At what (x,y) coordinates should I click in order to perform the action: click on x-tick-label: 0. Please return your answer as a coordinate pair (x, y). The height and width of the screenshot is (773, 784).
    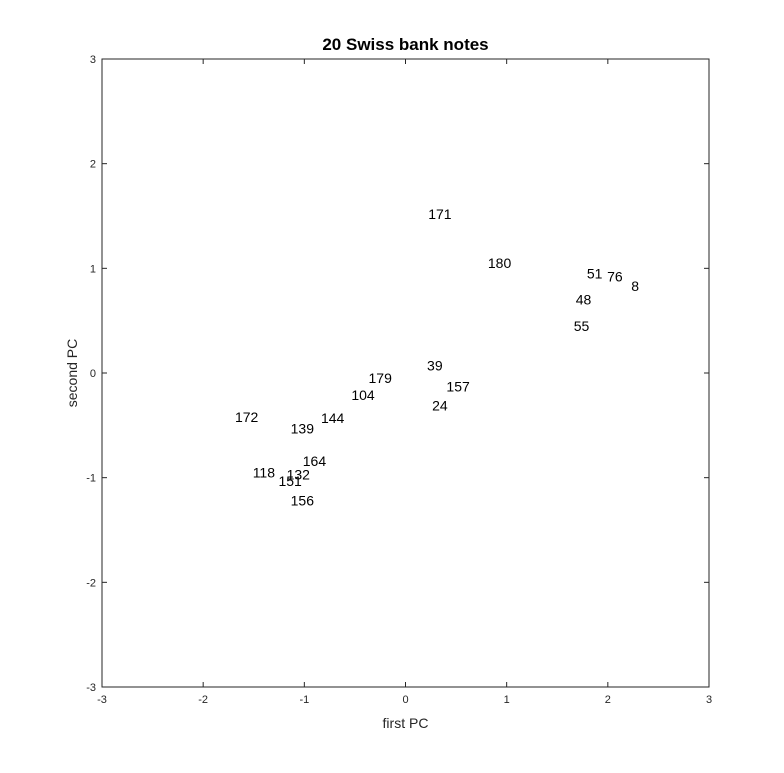
    Looking at the image, I should click on (405, 700).